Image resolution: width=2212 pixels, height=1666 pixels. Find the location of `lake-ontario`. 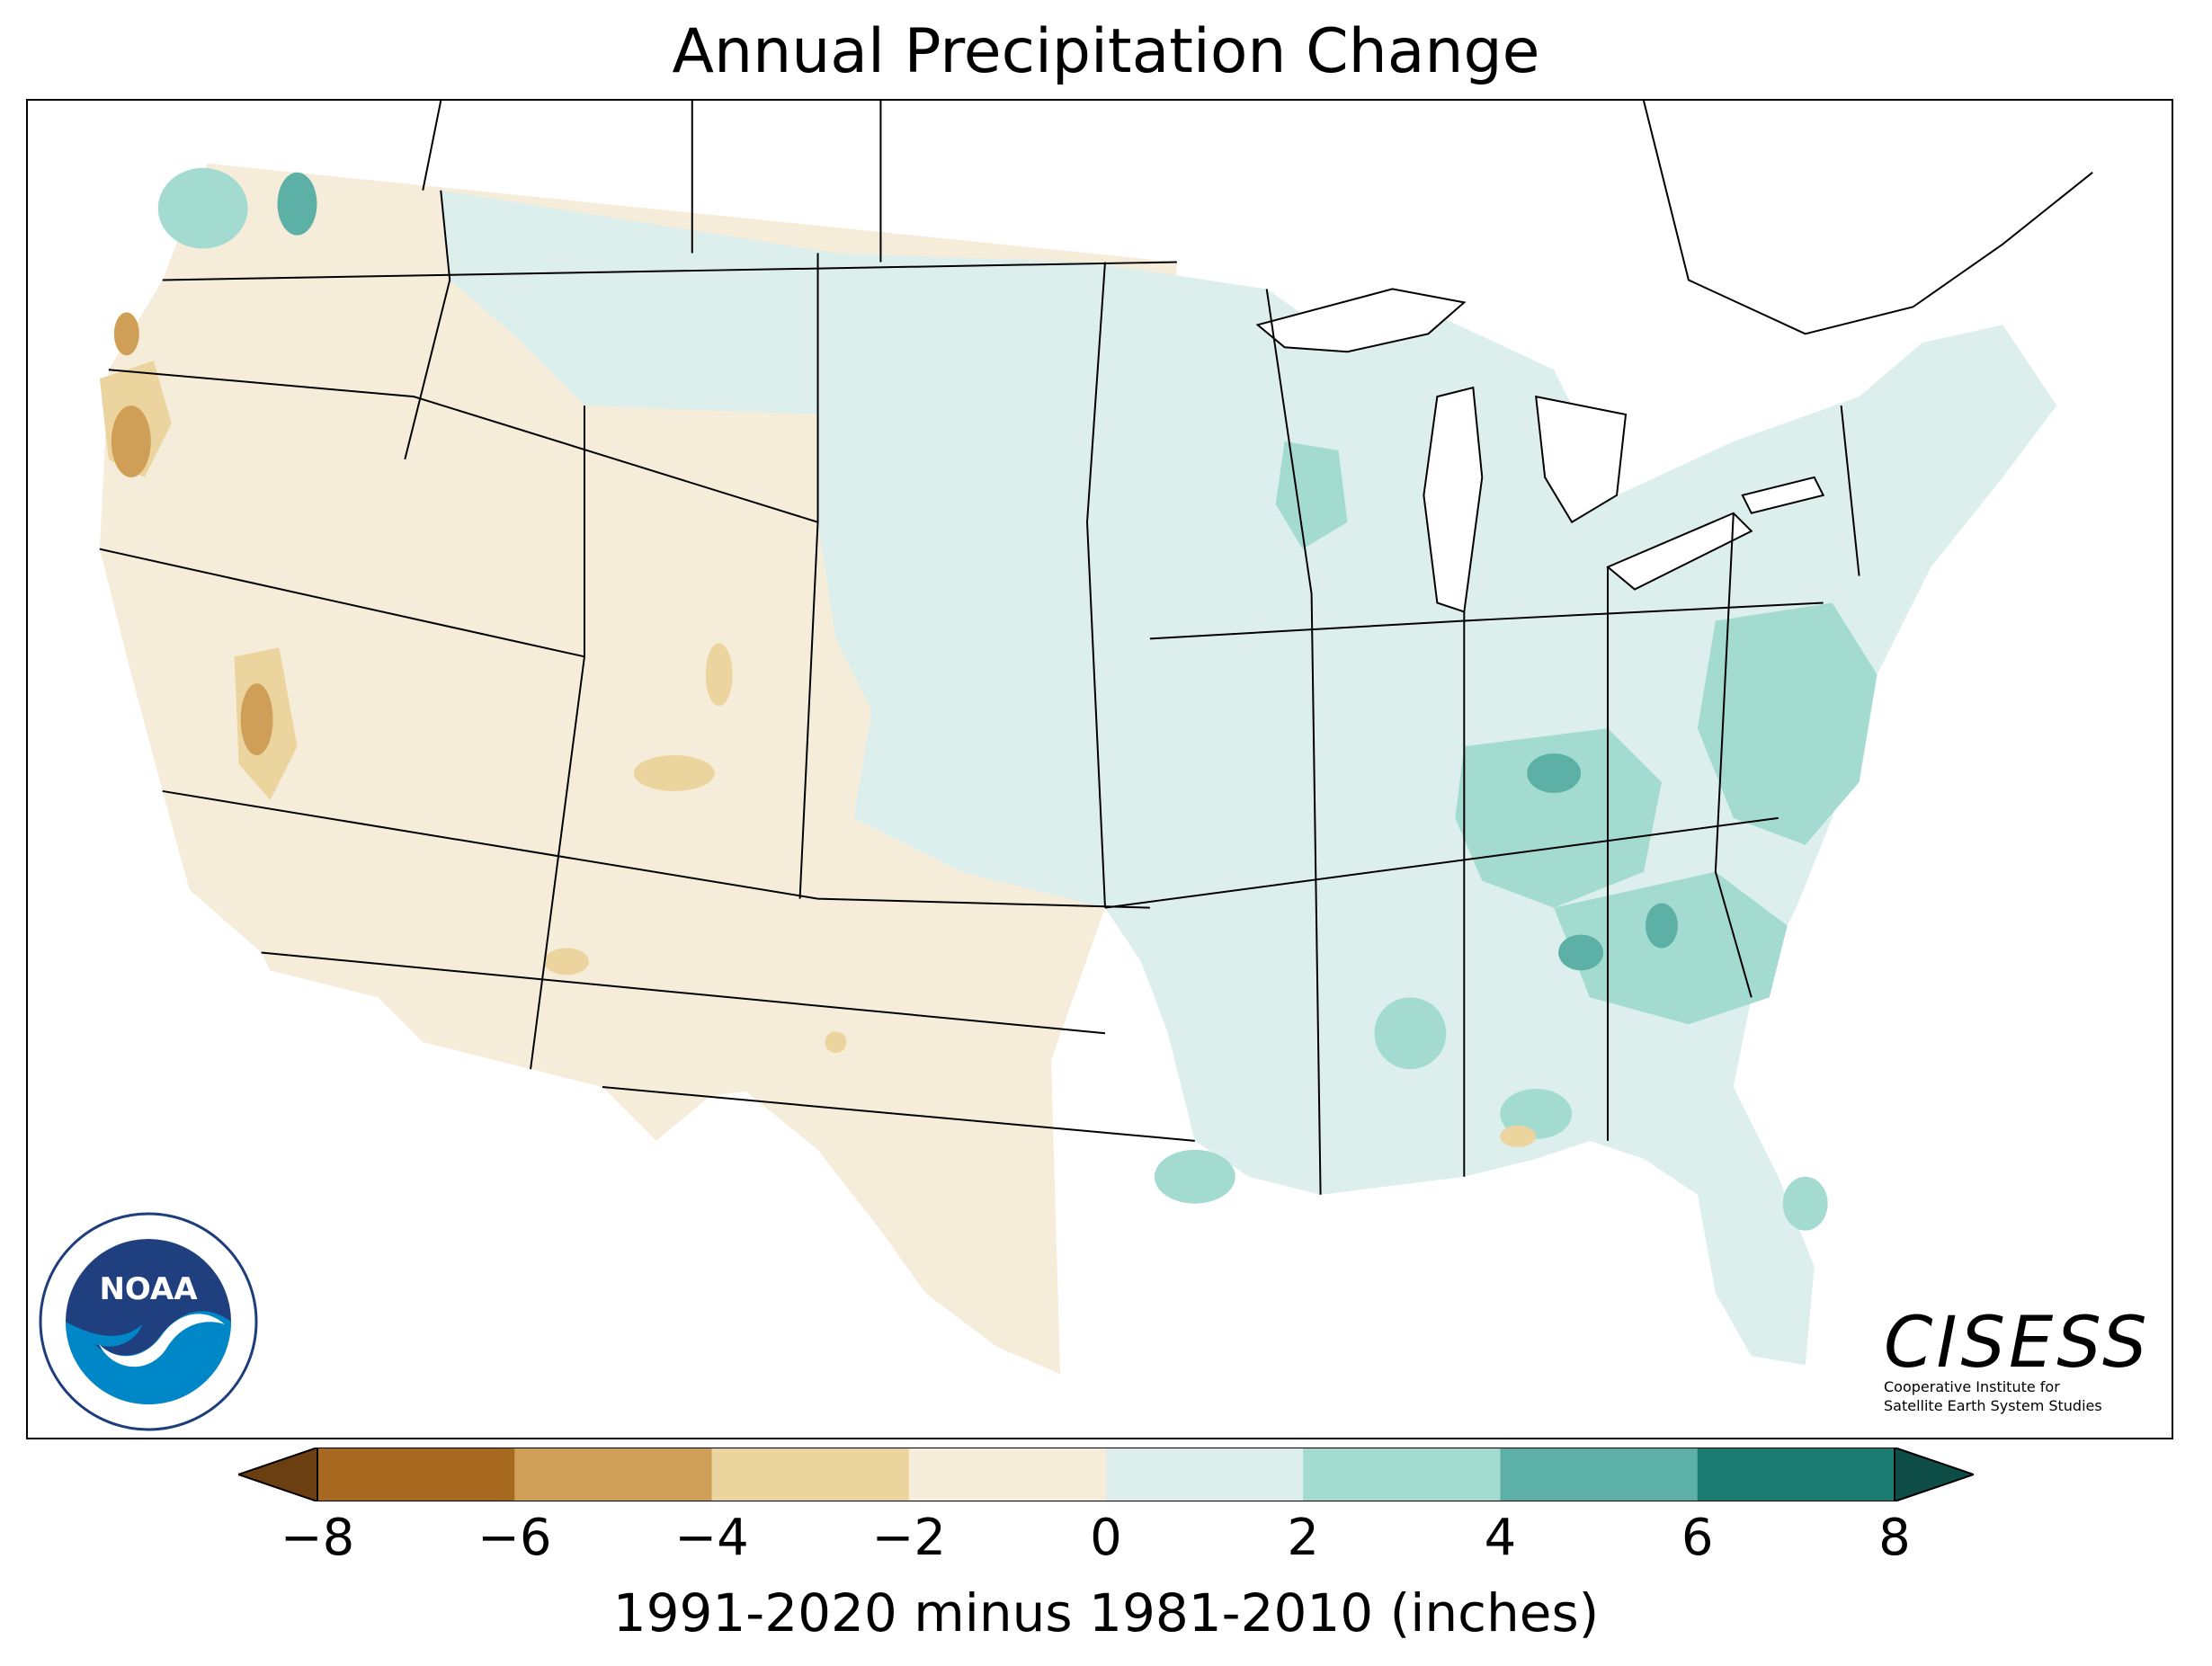

lake-ontario is located at coordinates (1783, 495).